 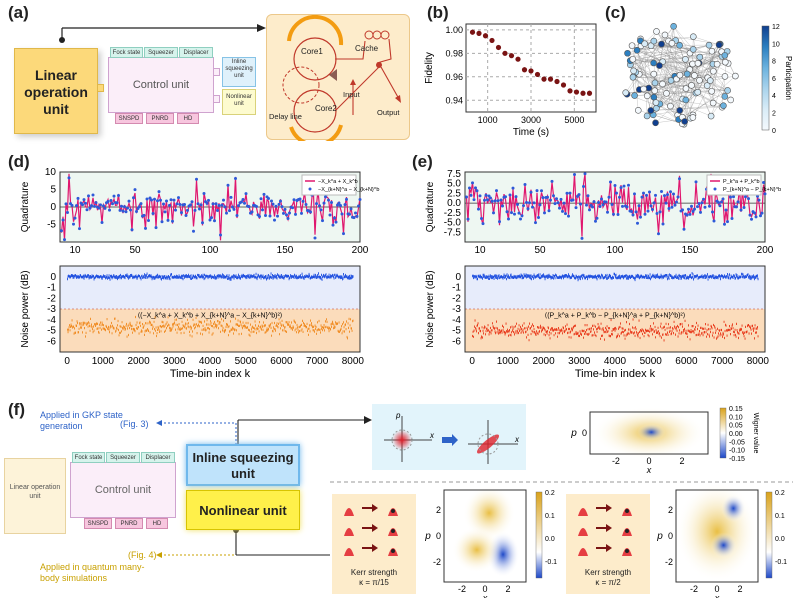 What do you see at coordinates (454, 30) in the screenshot?
I see `fidelity-y-tick: 1.00` at bounding box center [454, 30].